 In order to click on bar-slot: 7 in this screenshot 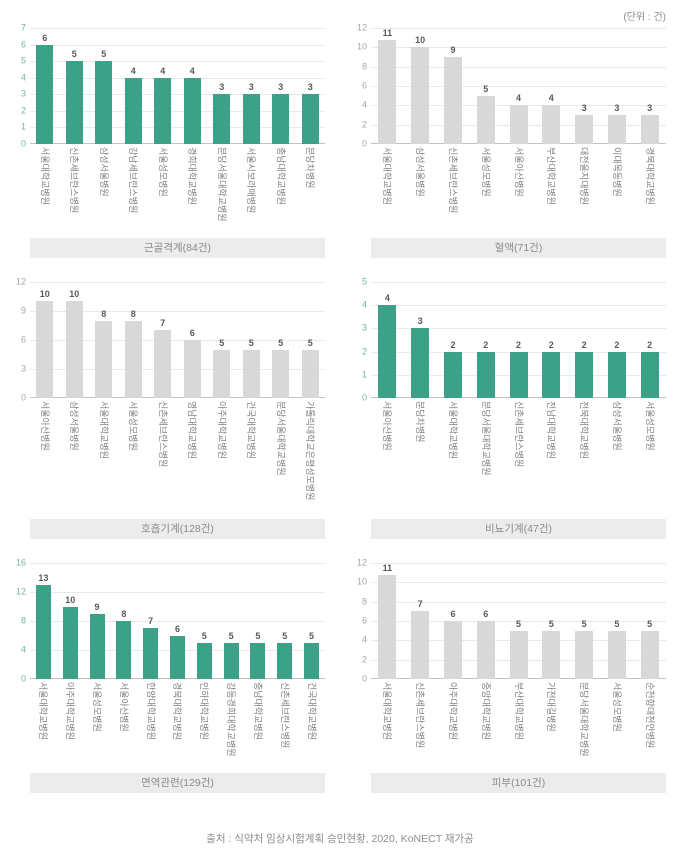, I will do `click(163, 340)`.